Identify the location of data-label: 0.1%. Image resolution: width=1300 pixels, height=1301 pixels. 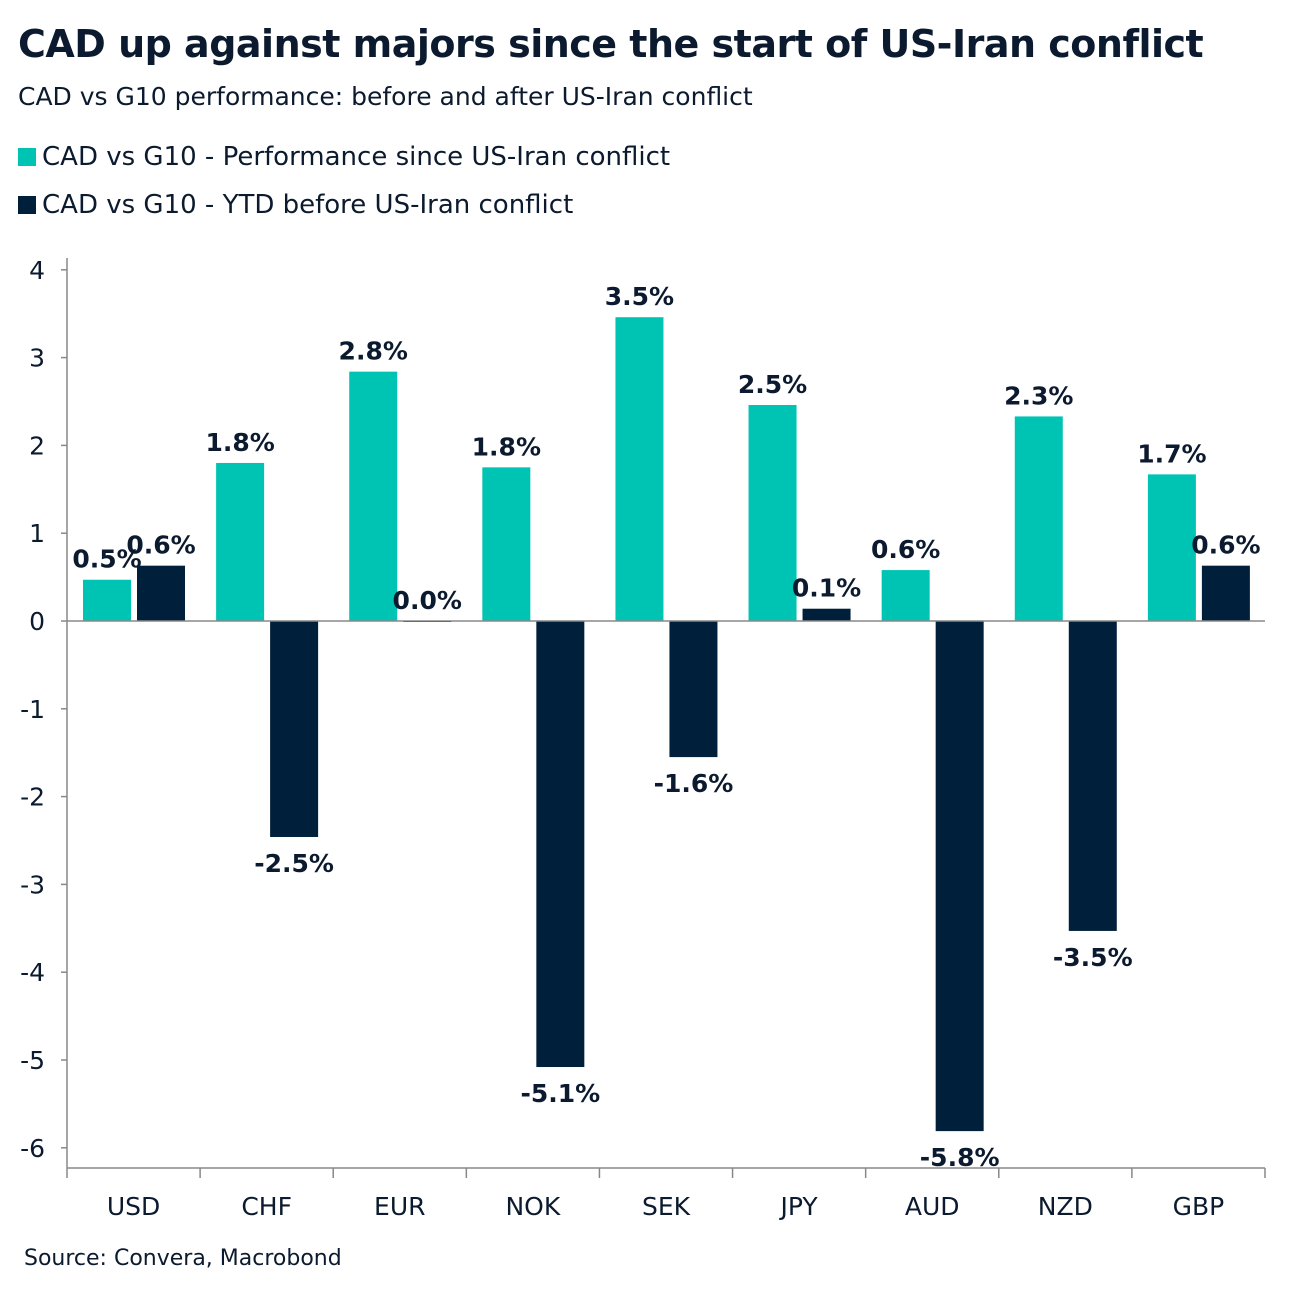
(826, 588).